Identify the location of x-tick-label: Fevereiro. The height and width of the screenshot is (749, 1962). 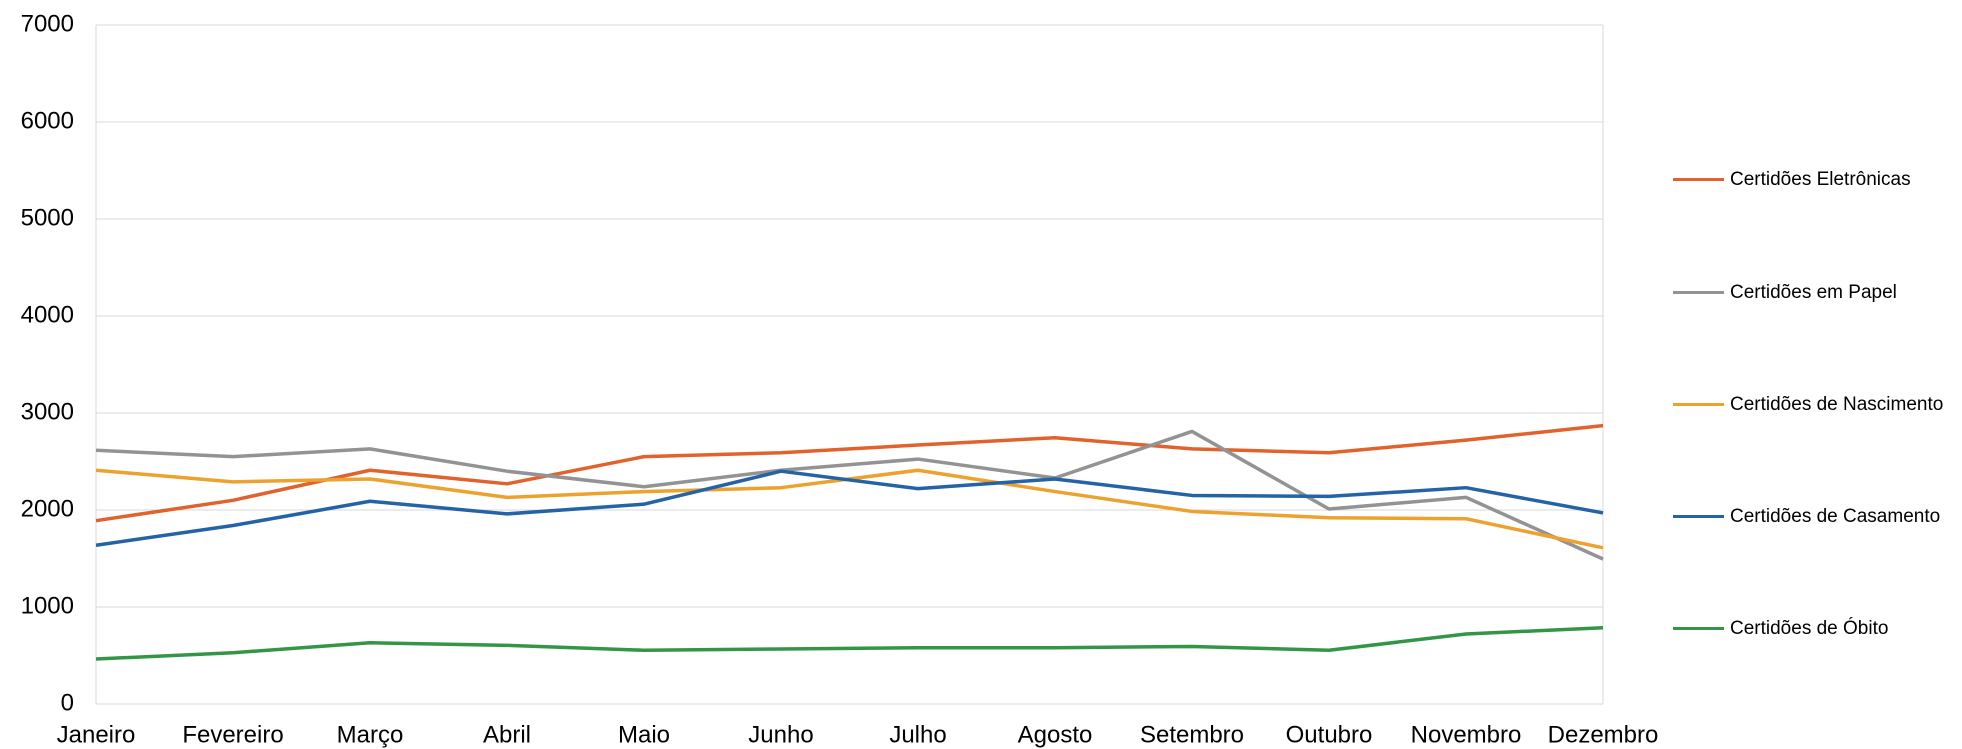
(232, 734).